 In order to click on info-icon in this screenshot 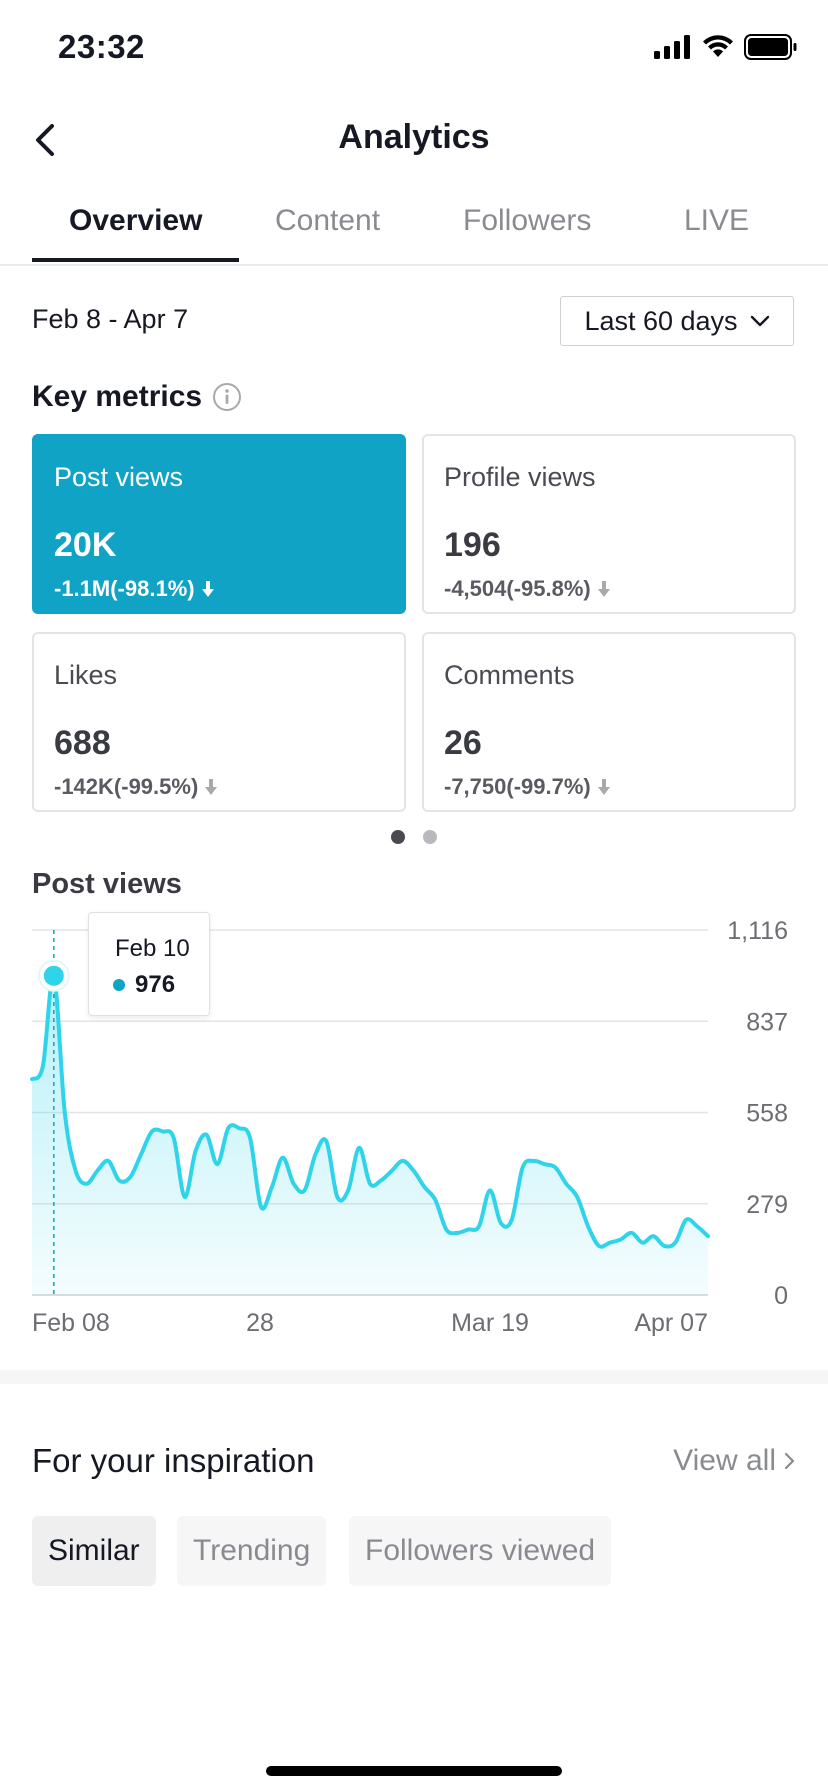, I will do `click(227, 397)`.